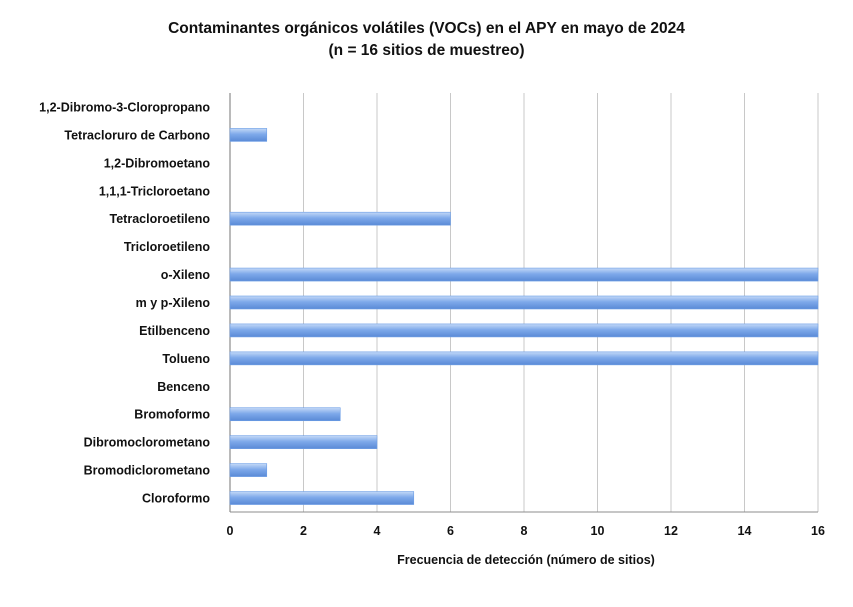 This screenshot has height=607, width=853. Describe the element at coordinates (155, 191) in the screenshot. I see `category-label: 1,1,1-Tricloroetano` at that location.